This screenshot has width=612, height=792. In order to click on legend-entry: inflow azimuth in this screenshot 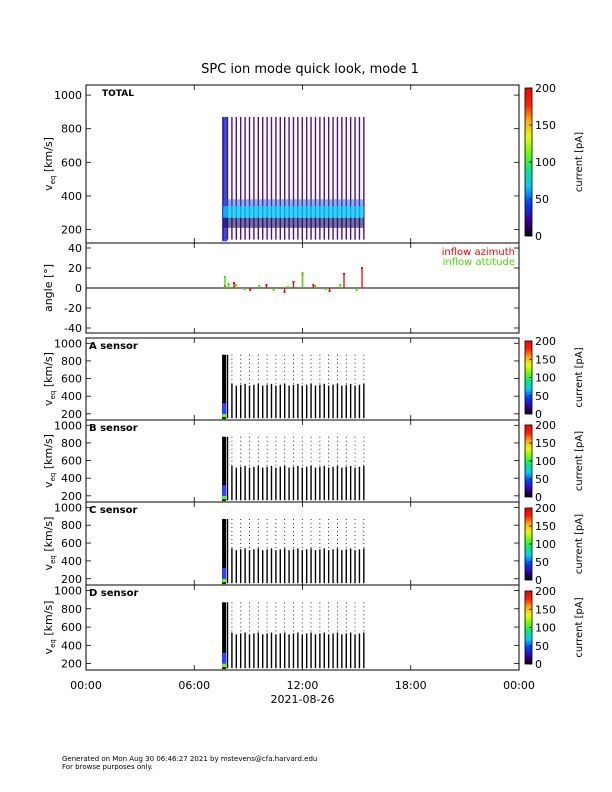, I will do `click(478, 252)`.